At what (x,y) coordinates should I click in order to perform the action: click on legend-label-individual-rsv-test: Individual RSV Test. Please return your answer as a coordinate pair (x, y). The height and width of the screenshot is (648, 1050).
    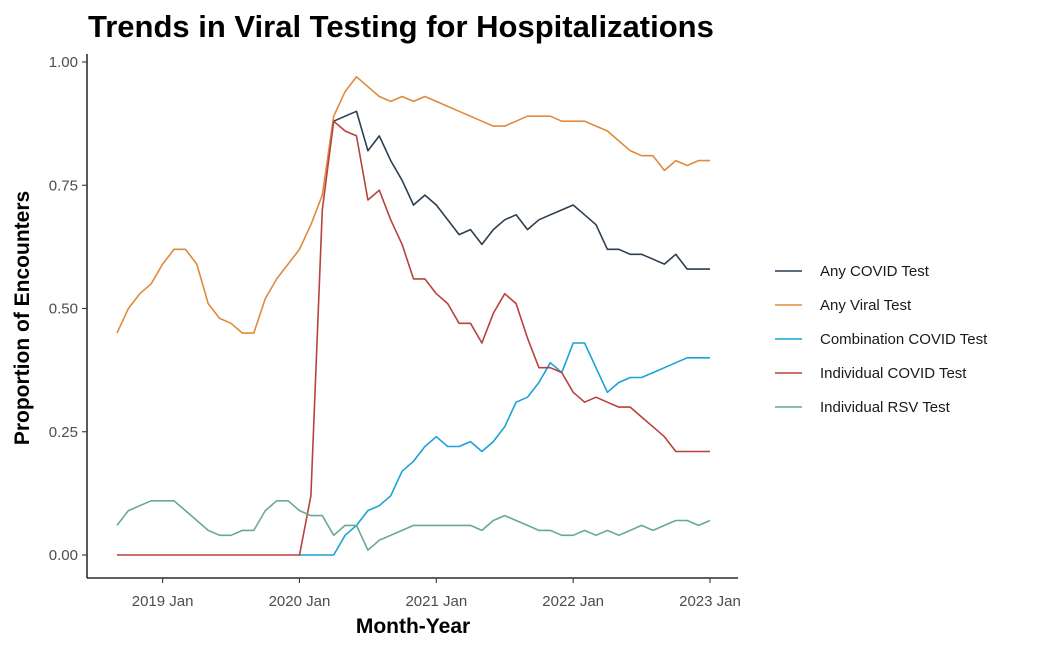
    Looking at the image, I should click on (885, 407).